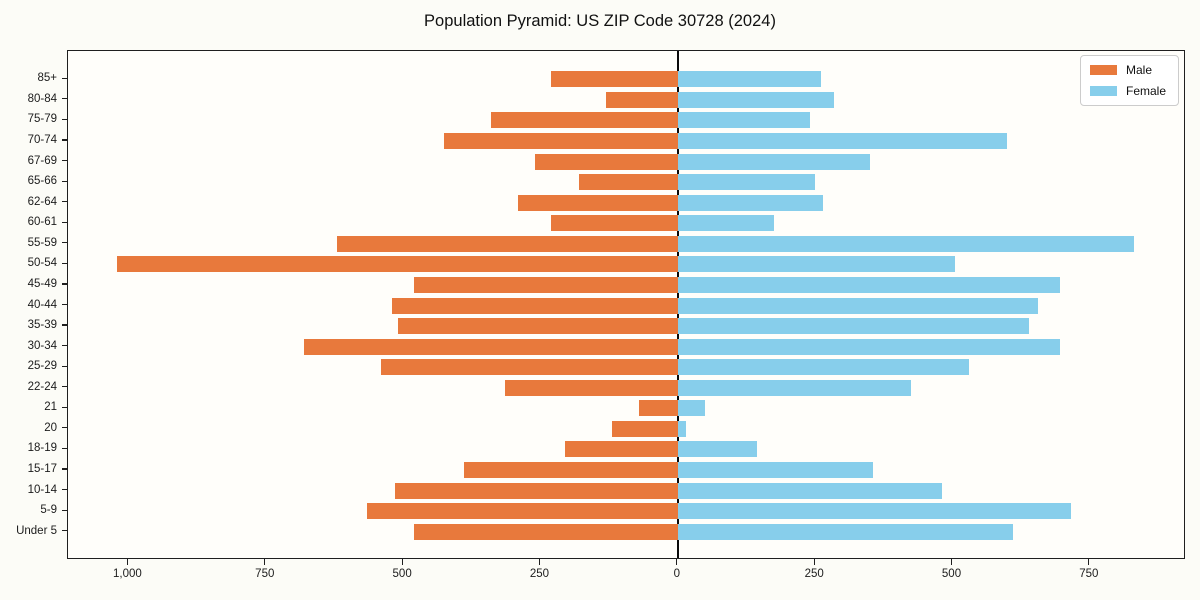 The width and height of the screenshot is (1200, 600). I want to click on female-swatch-icon, so click(1103, 91).